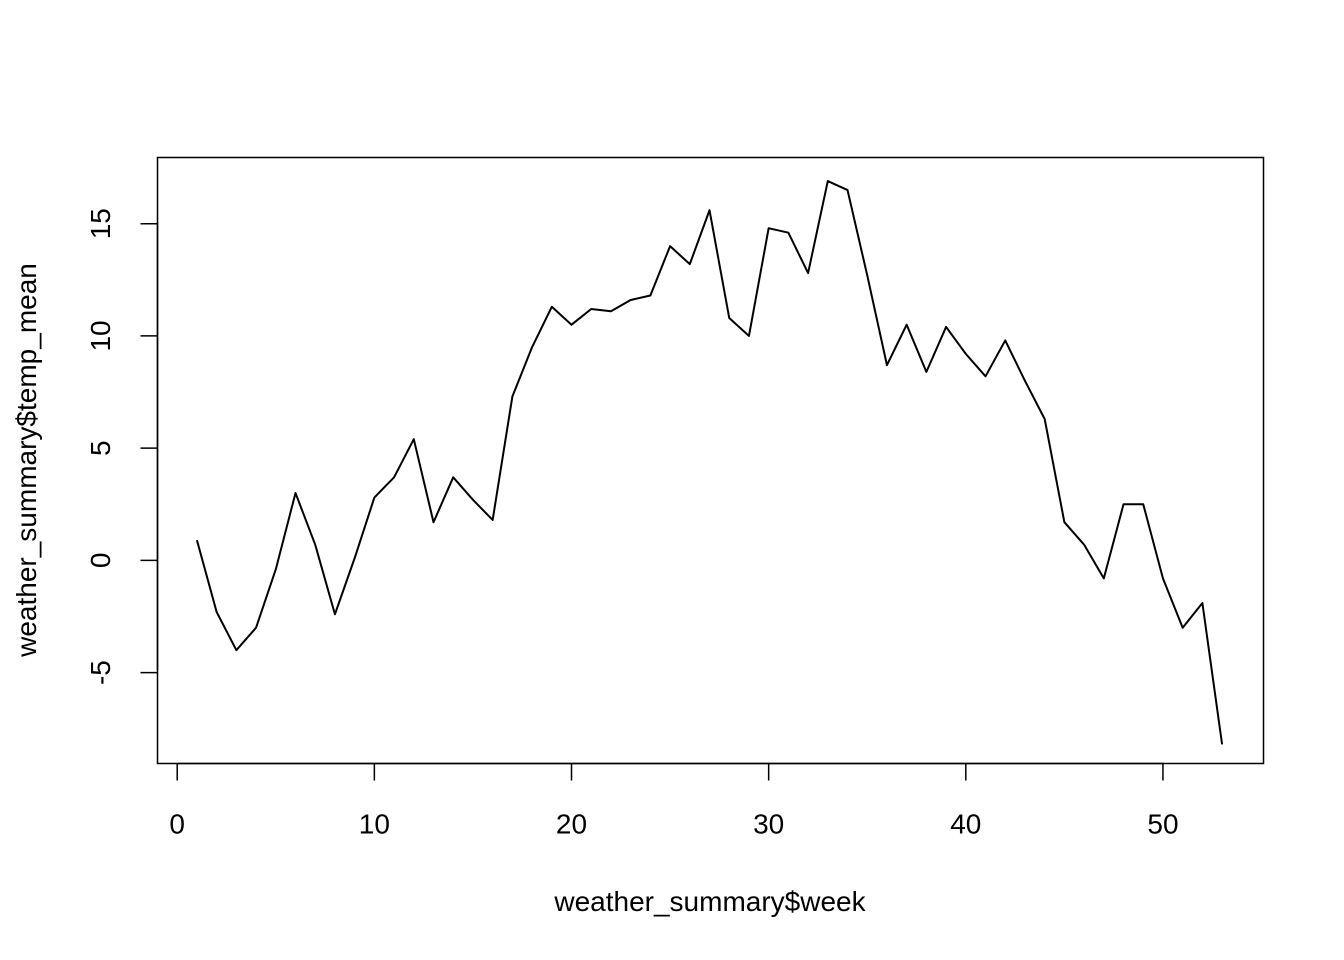  Describe the element at coordinates (374, 824) in the screenshot. I see `x-tick-label: 10` at that location.